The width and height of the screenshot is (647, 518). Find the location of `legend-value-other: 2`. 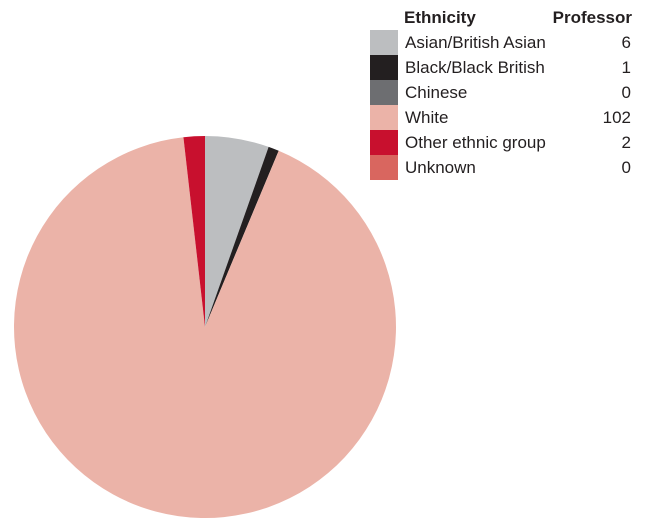

legend-value-other: 2 is located at coordinates (626, 142).